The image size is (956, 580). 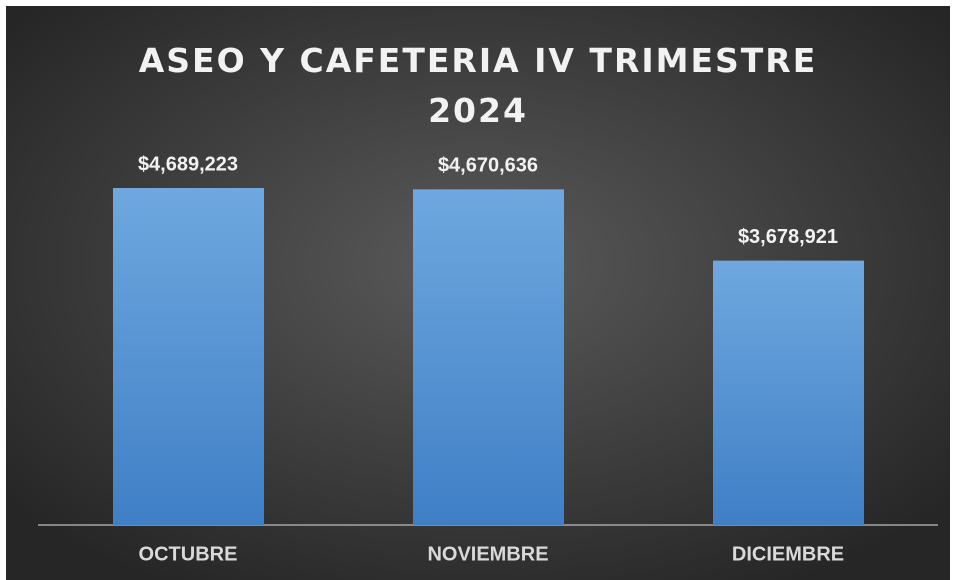 What do you see at coordinates (788, 554) in the screenshot?
I see `x-tick-label: DICIEMBRE` at bounding box center [788, 554].